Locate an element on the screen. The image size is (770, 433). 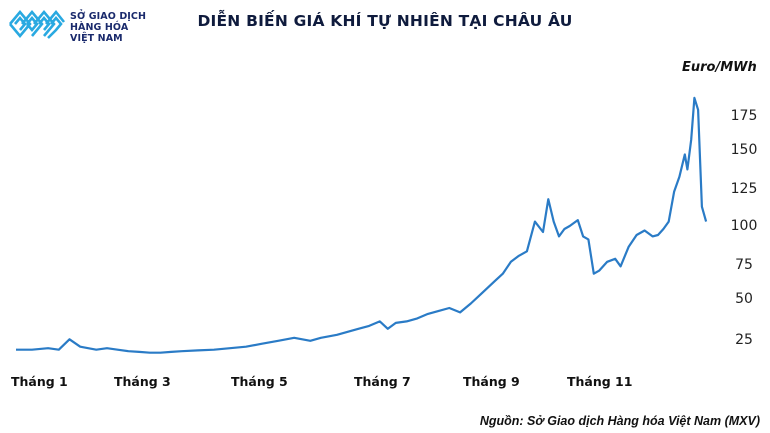
logo-line-1: SỞ GIAO DỊCH is located at coordinates (108, 16).